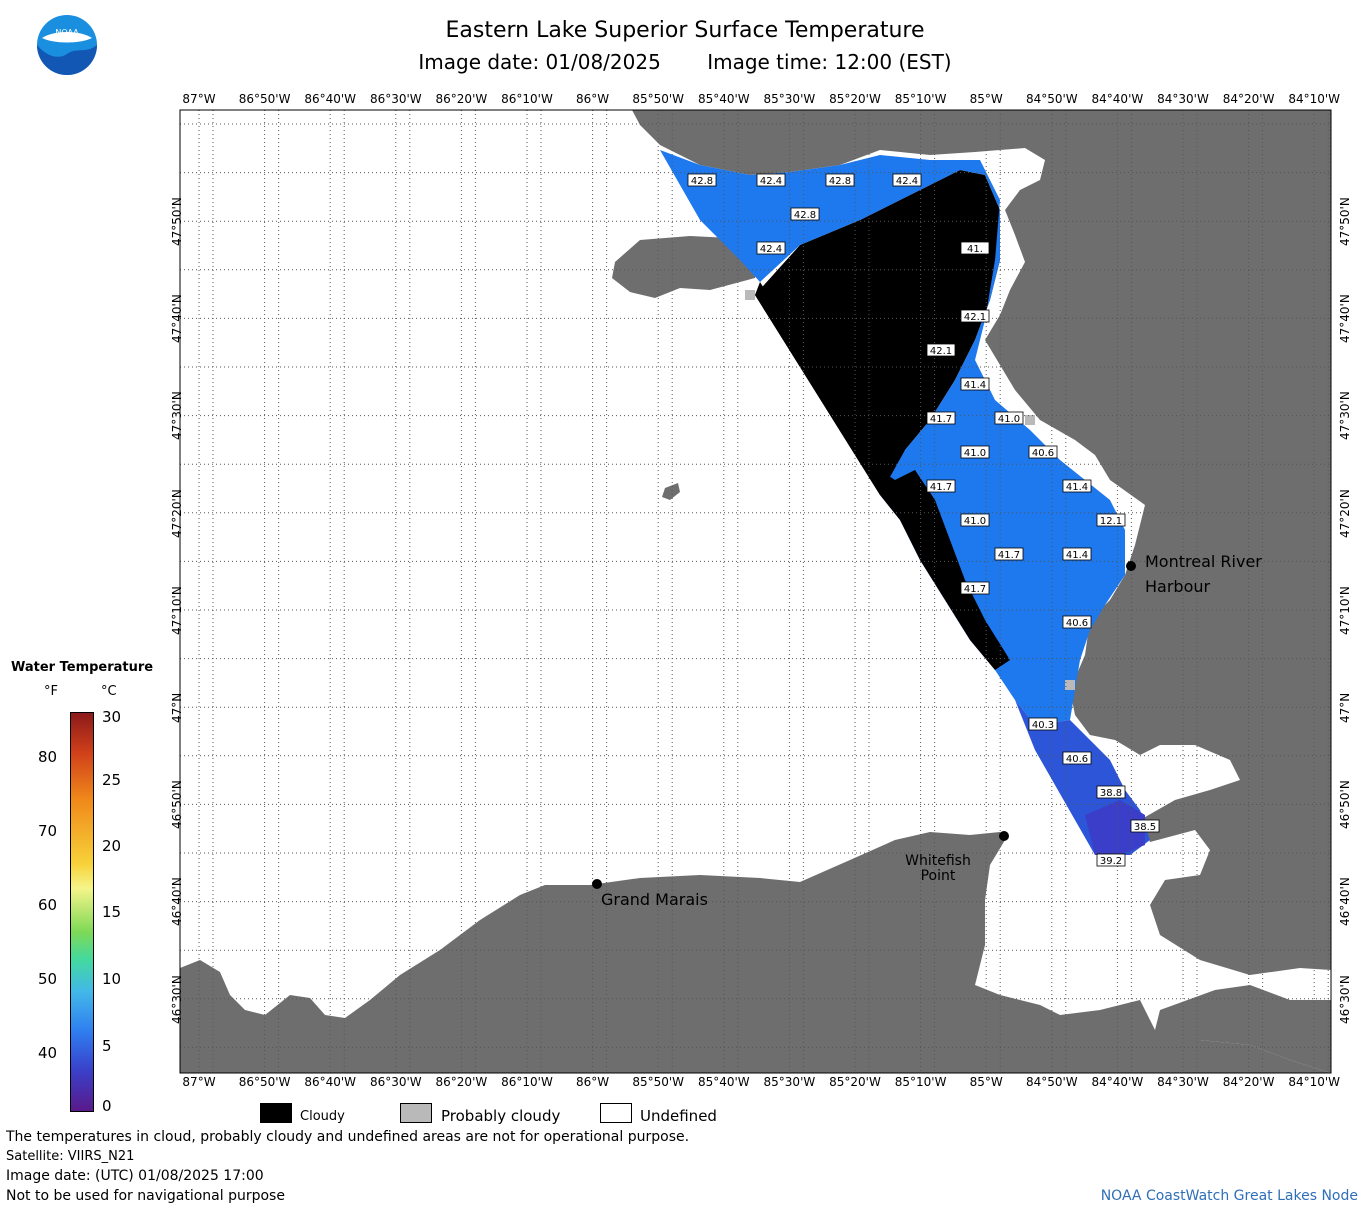 This screenshot has height=1213, width=1370. I want to click on image-date: Image date: 01/08/2025, so click(539, 62).